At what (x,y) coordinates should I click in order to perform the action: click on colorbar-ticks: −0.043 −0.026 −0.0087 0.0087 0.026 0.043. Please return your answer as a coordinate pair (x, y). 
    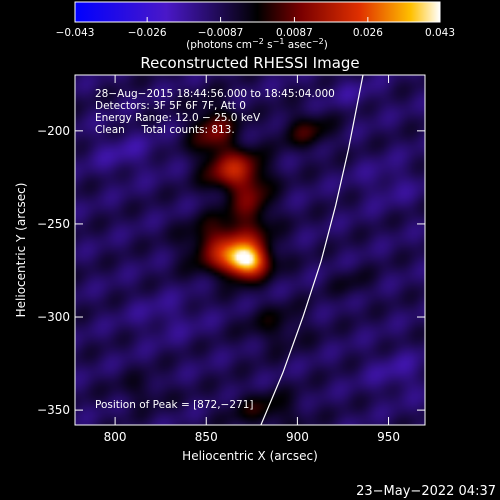
    Looking at the image, I should click on (255, 28).